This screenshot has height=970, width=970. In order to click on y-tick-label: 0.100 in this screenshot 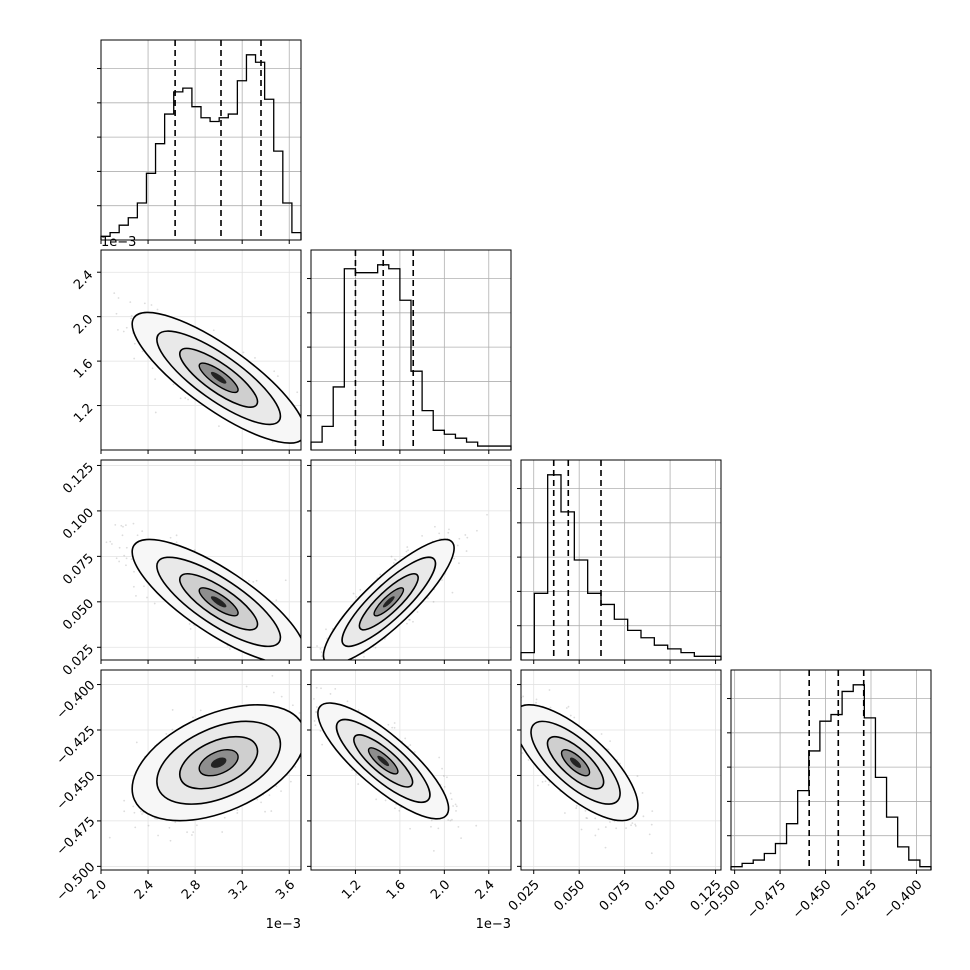, I will do `click(78, 524)`.